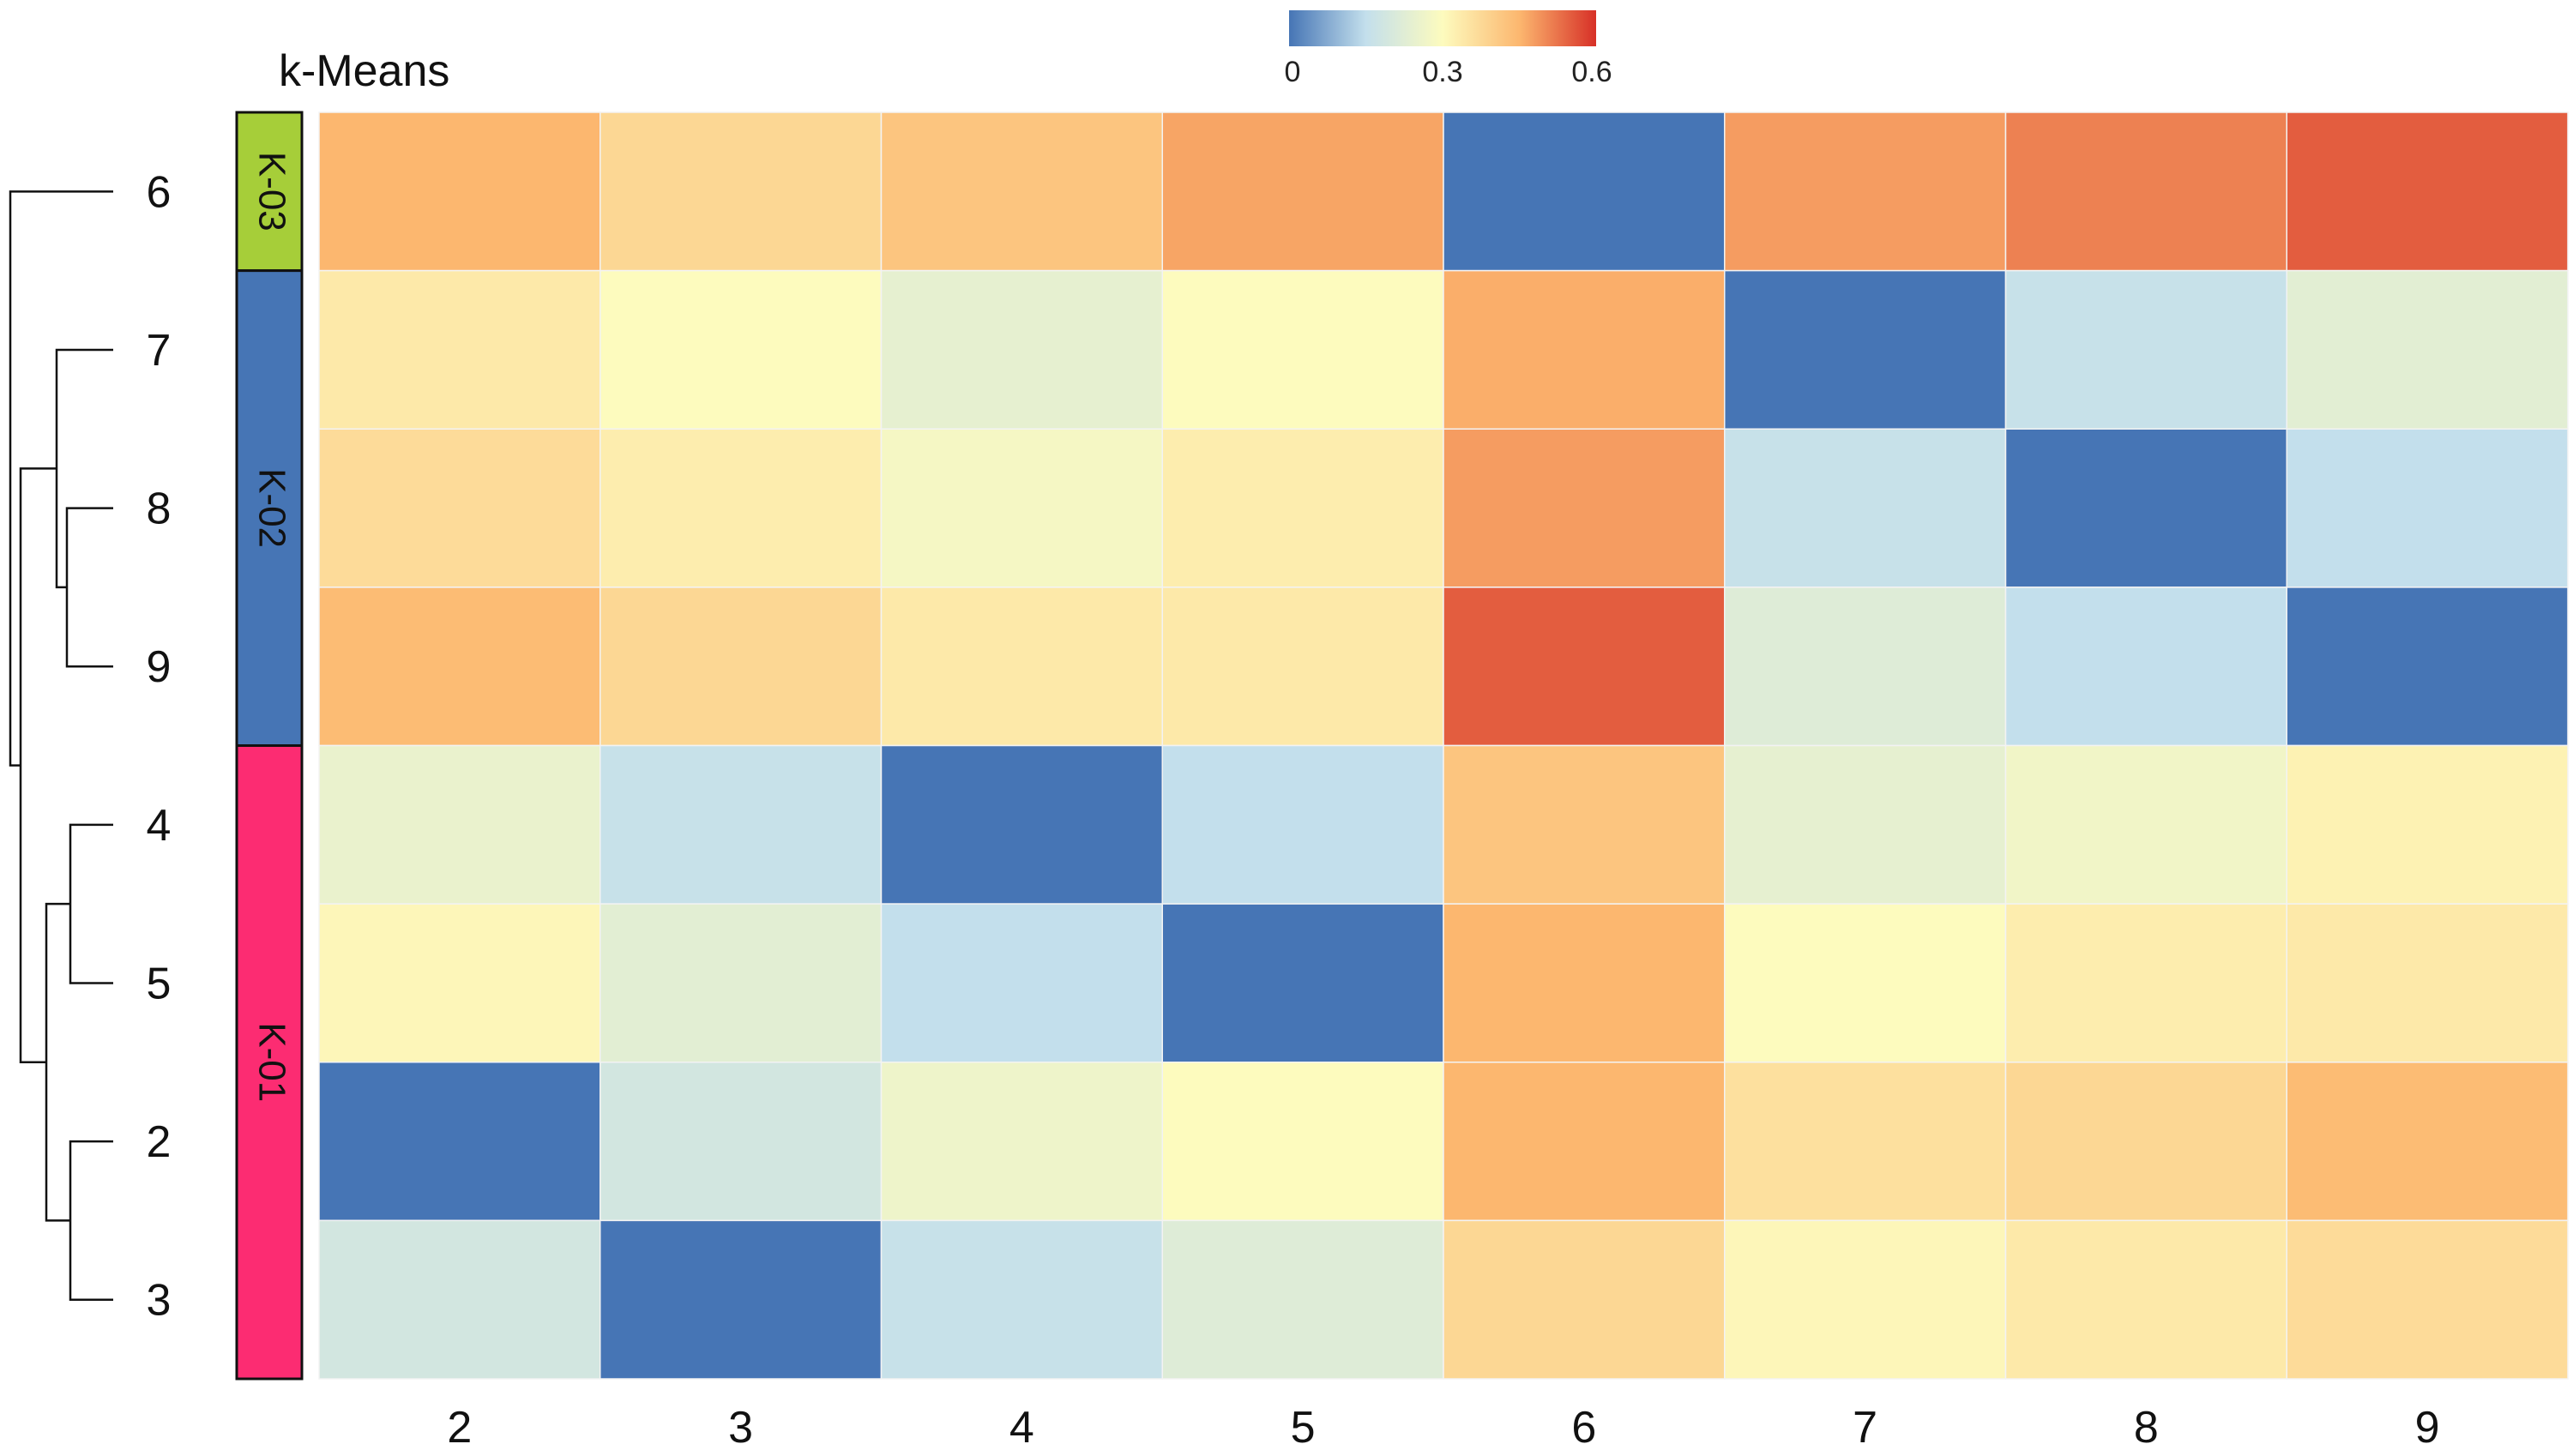  Describe the element at coordinates (1865, 1142) in the screenshot. I see `heatmap-cell-r2-c7` at that location.